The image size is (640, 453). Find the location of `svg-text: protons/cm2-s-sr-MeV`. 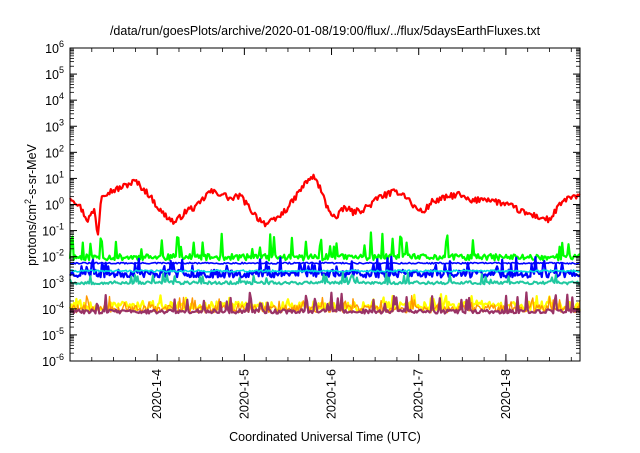

svg-text: protons/cm2-s-sr-MeV is located at coordinates (31, 204).